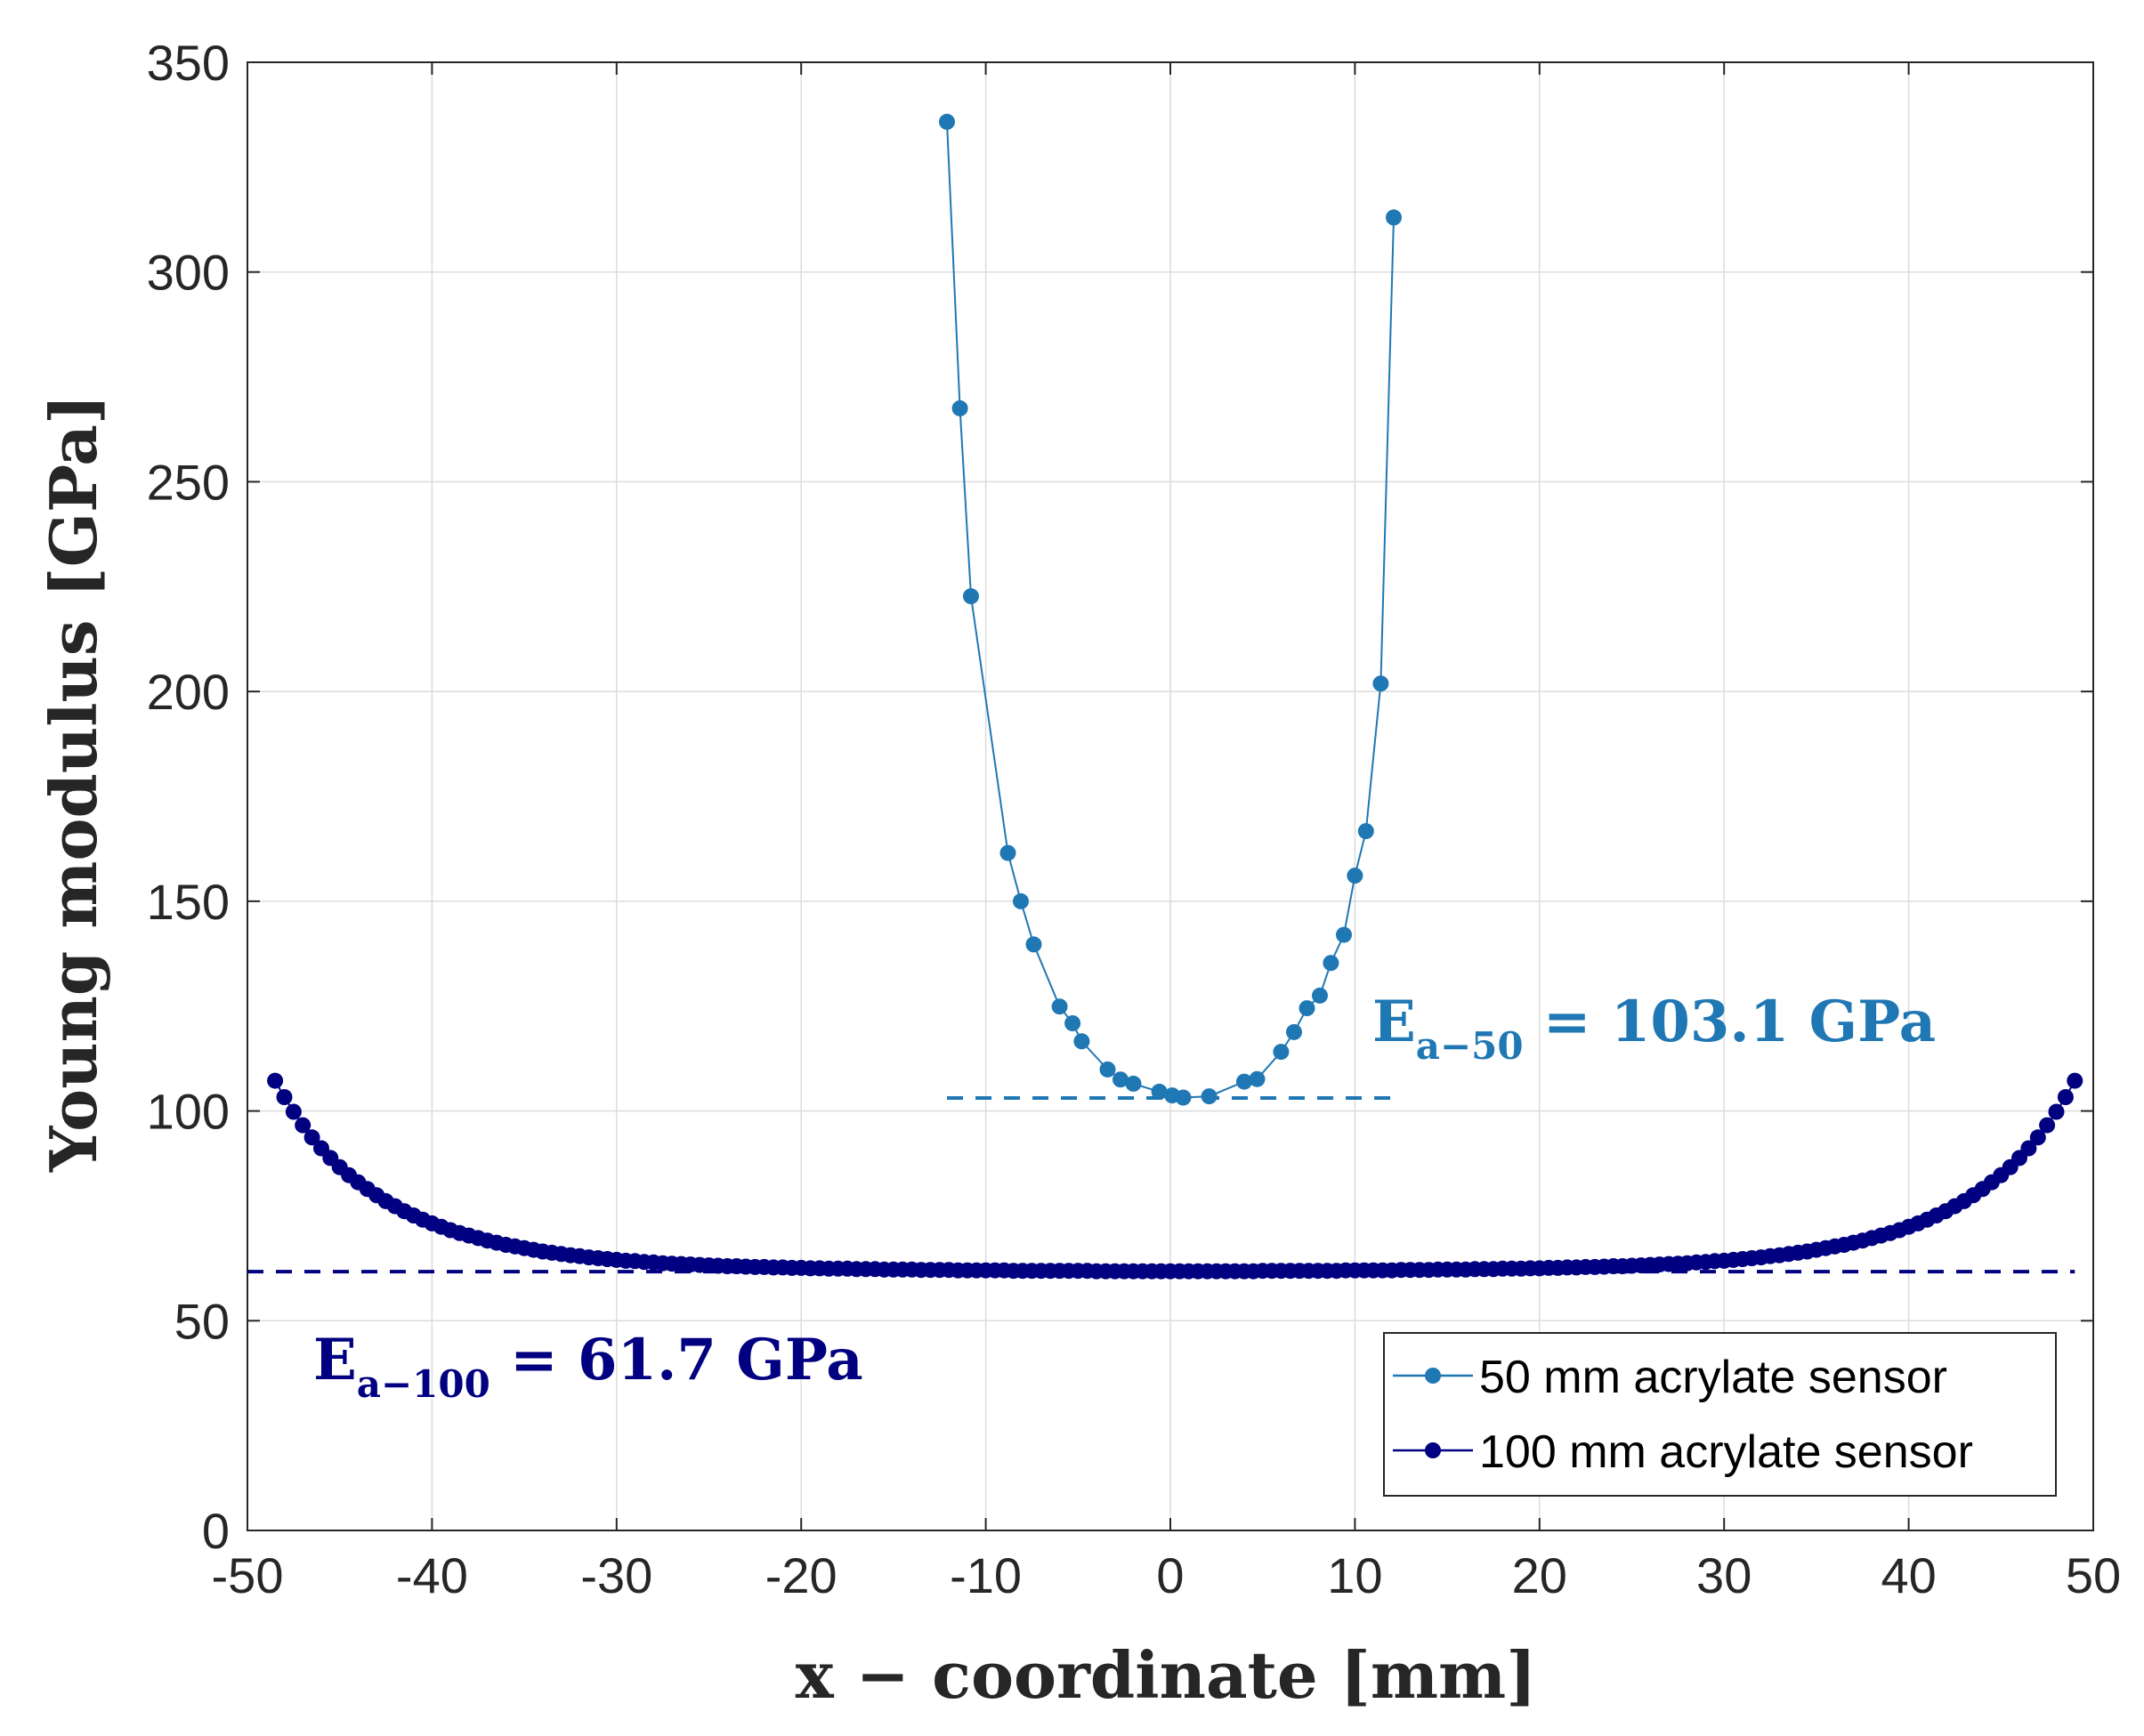  I want to click on legend-box, so click(1720, 1414).